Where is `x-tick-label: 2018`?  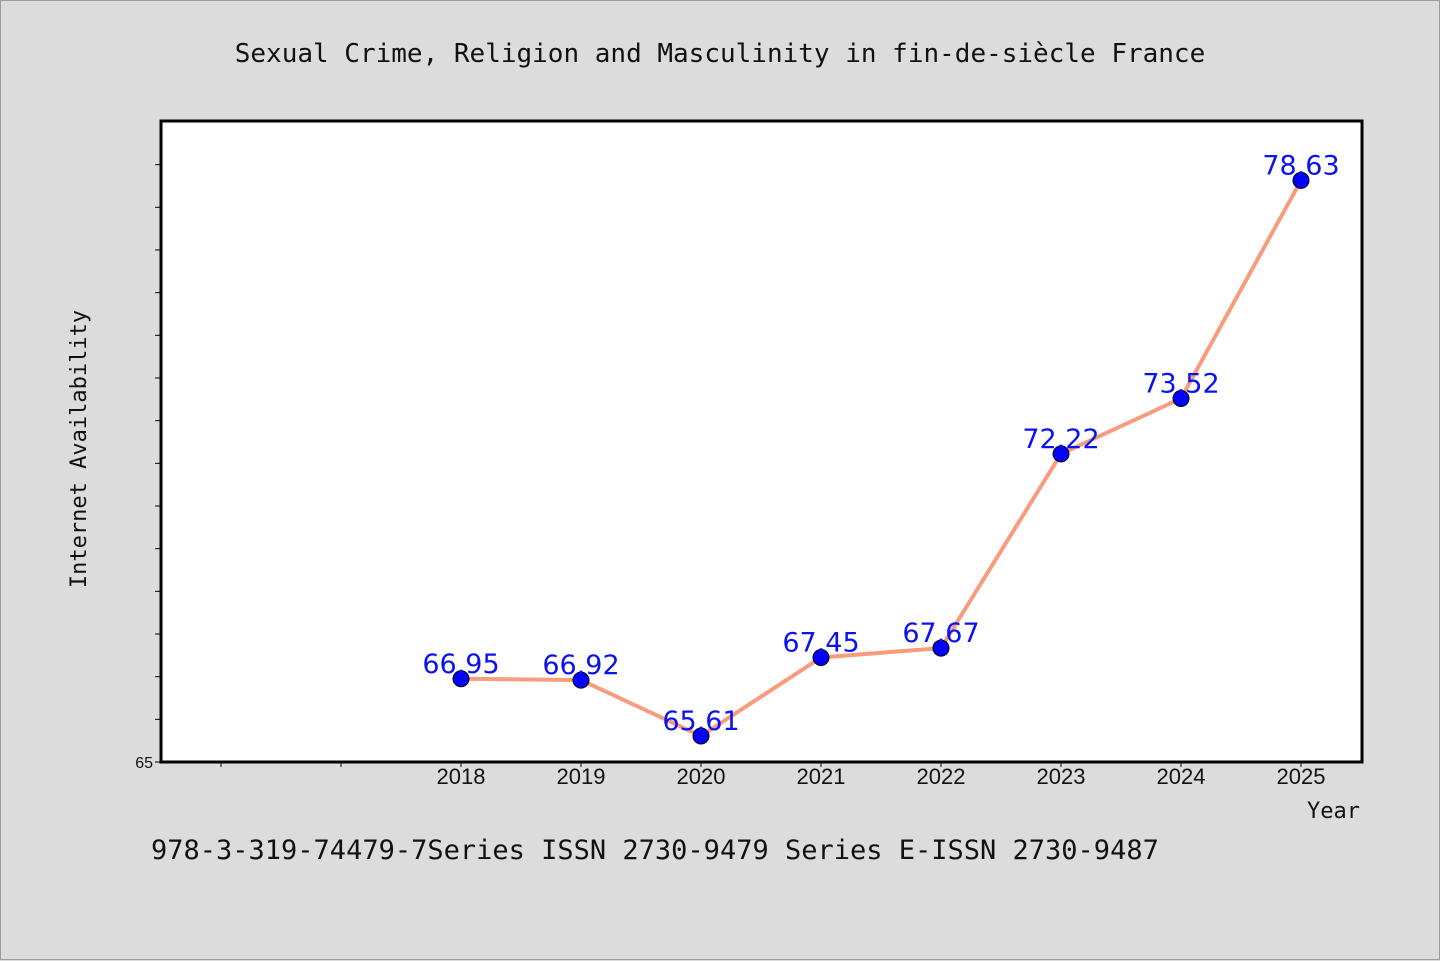 x-tick-label: 2018 is located at coordinates (461, 776).